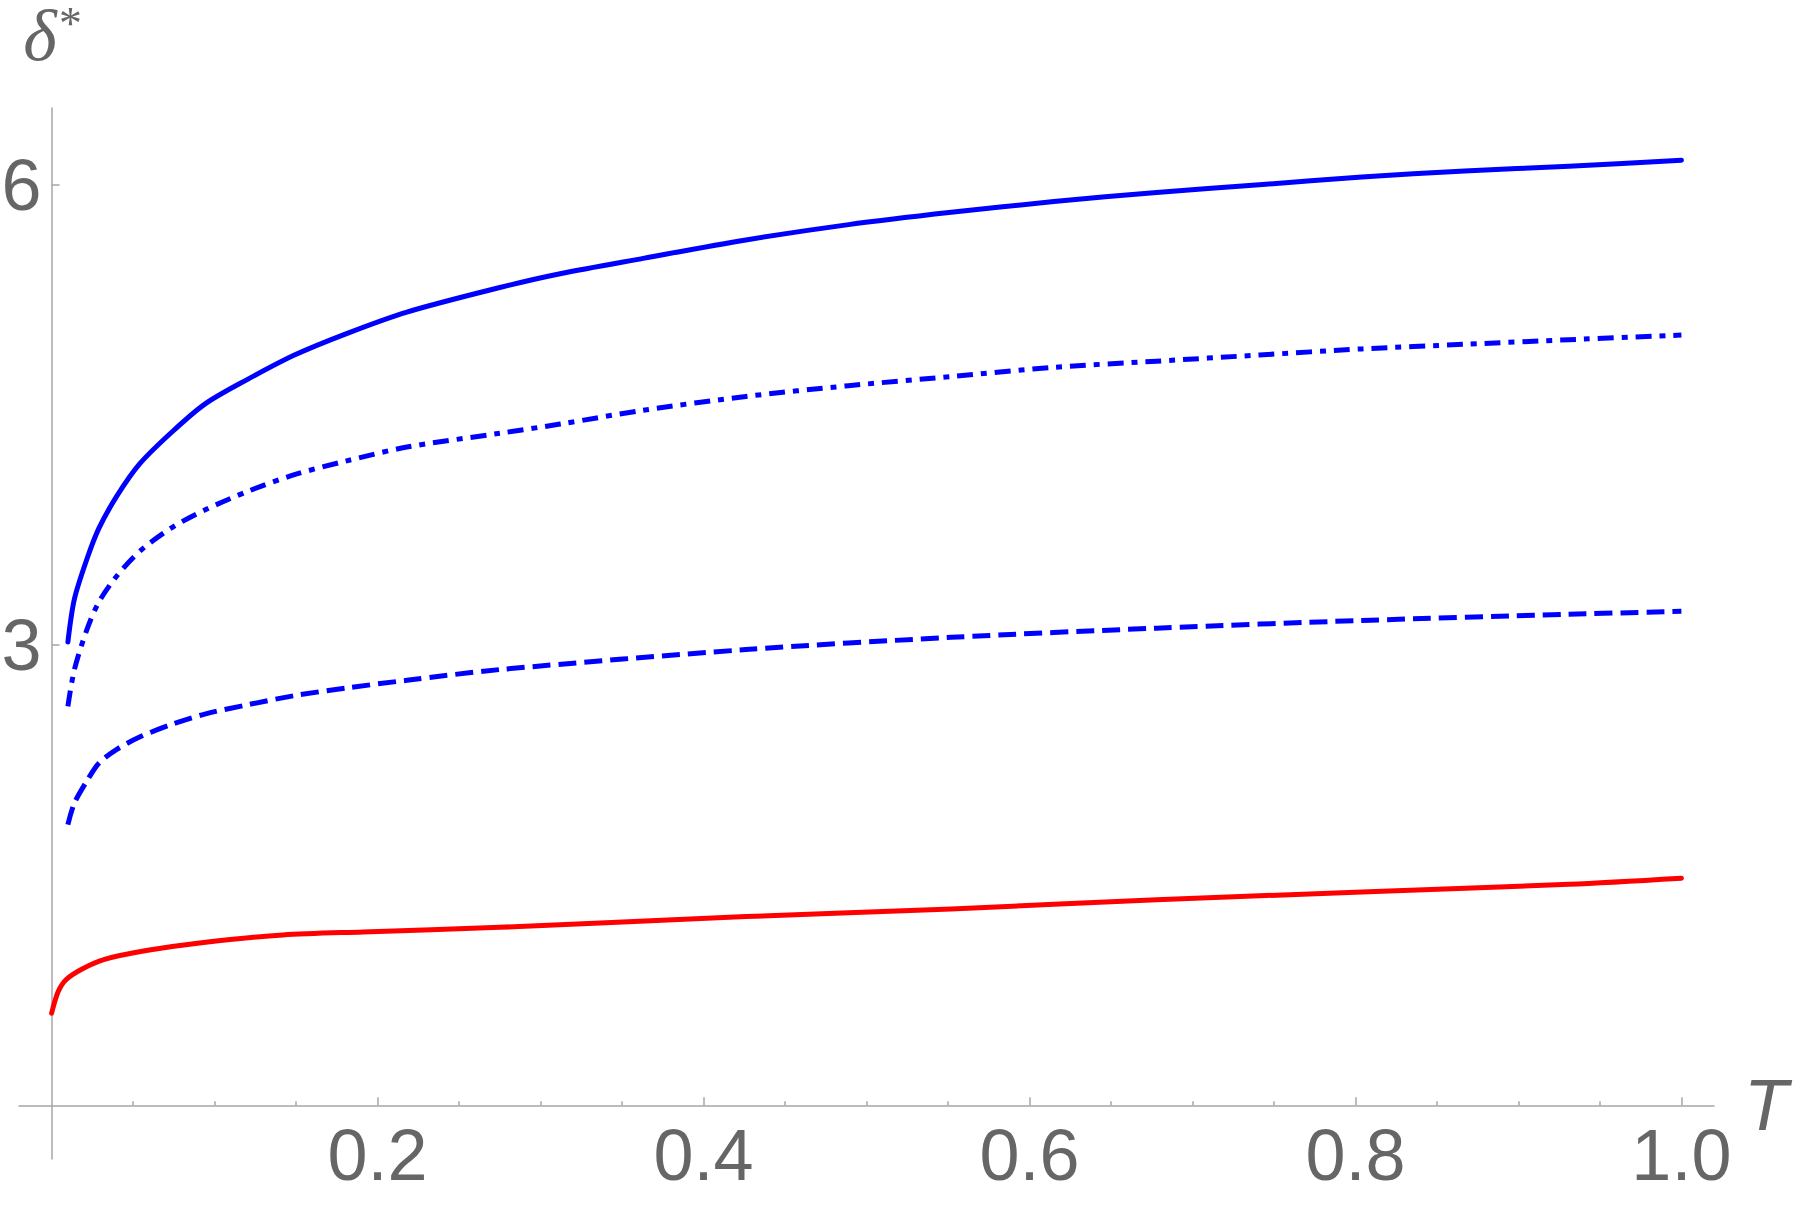 Image resolution: width=1800 pixels, height=1207 pixels. Describe the element at coordinates (1768, 1105) in the screenshot. I see `x-axis-title: T` at that location.